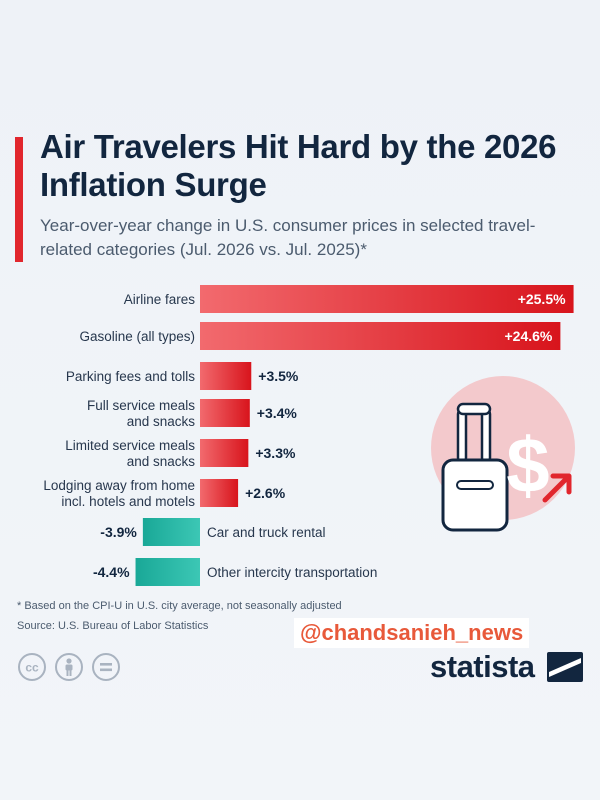 The image size is (600, 800). What do you see at coordinates (266, 532) in the screenshot?
I see `category-label-6: Car and truck rental` at bounding box center [266, 532].